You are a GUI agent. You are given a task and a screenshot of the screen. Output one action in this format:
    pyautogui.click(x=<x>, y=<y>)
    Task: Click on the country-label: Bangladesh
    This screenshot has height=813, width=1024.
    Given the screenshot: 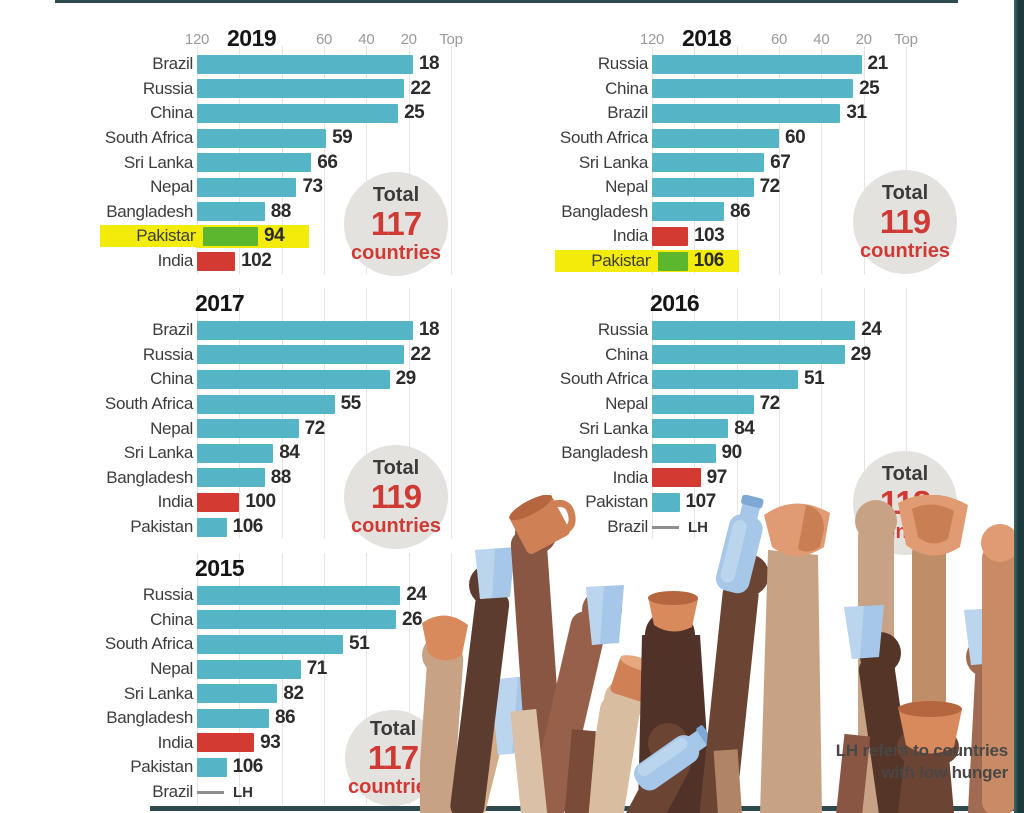 What is the action you would take?
    pyautogui.click(x=604, y=211)
    